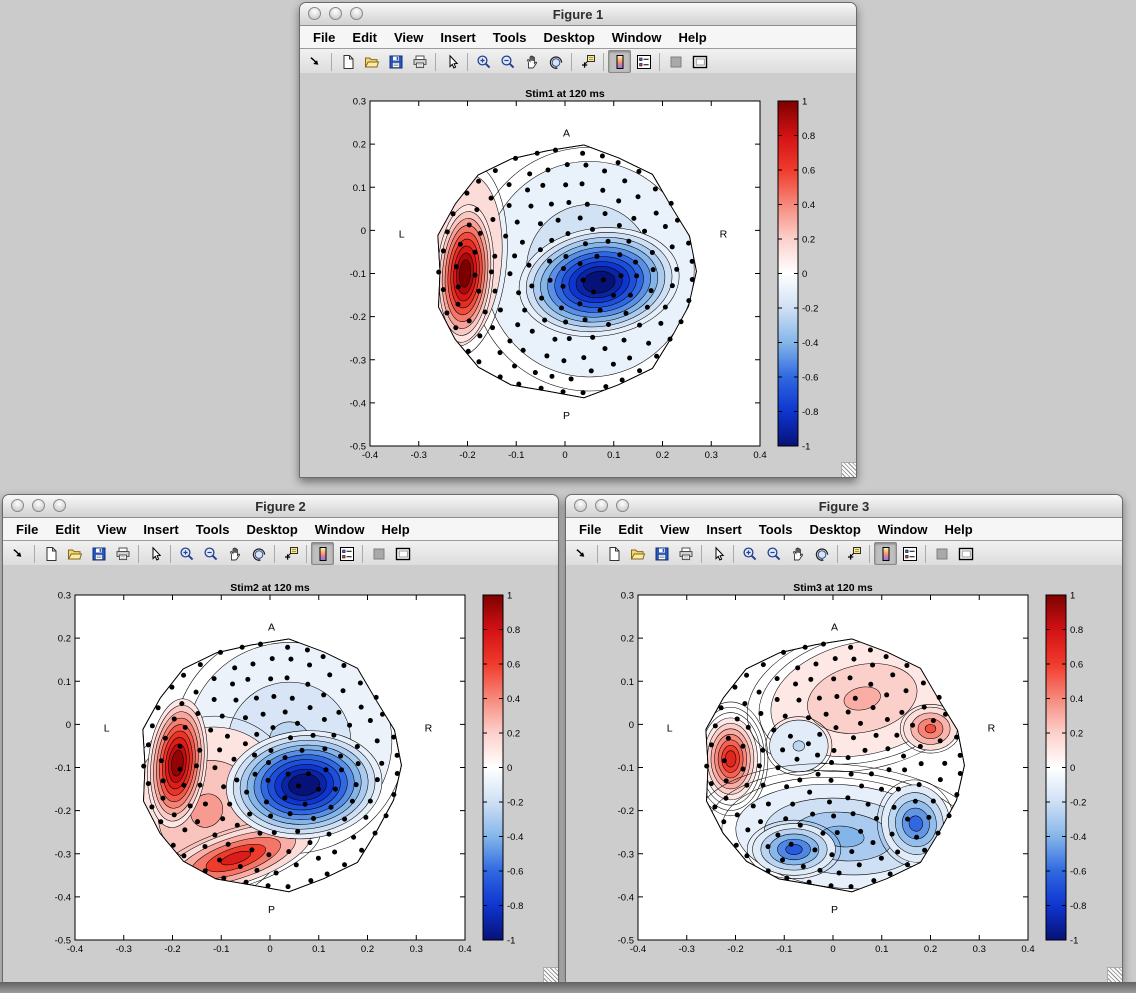  What do you see at coordinates (516, 455) in the screenshot?
I see `svg-text: -0.1` at bounding box center [516, 455].